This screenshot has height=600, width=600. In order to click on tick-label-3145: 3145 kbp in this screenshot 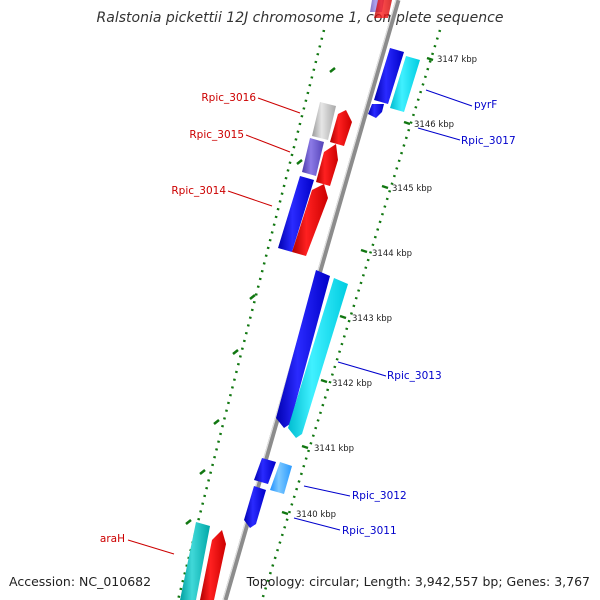, I will do `click(412, 189)`.